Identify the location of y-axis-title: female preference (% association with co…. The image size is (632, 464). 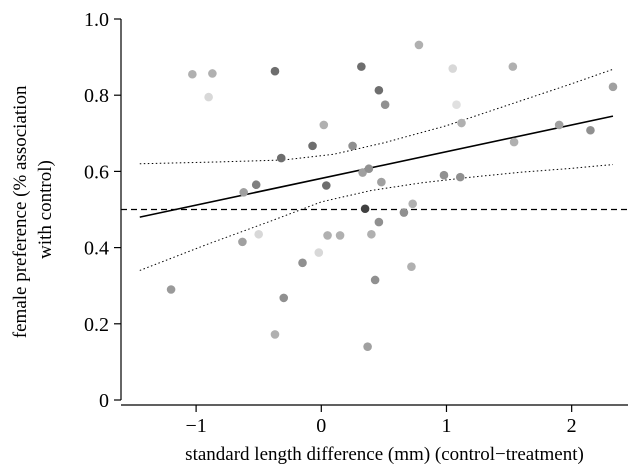
(33, 209).